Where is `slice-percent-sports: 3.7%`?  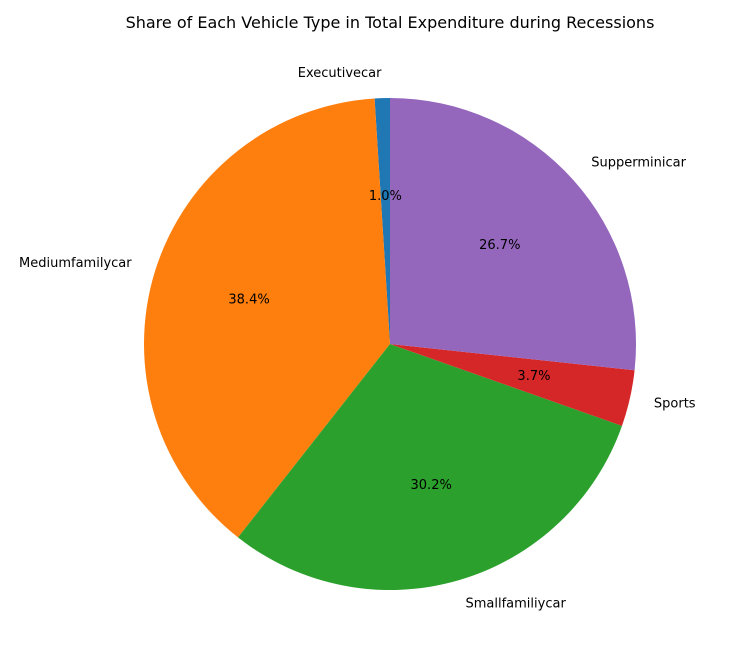 slice-percent-sports: 3.7% is located at coordinates (533, 376).